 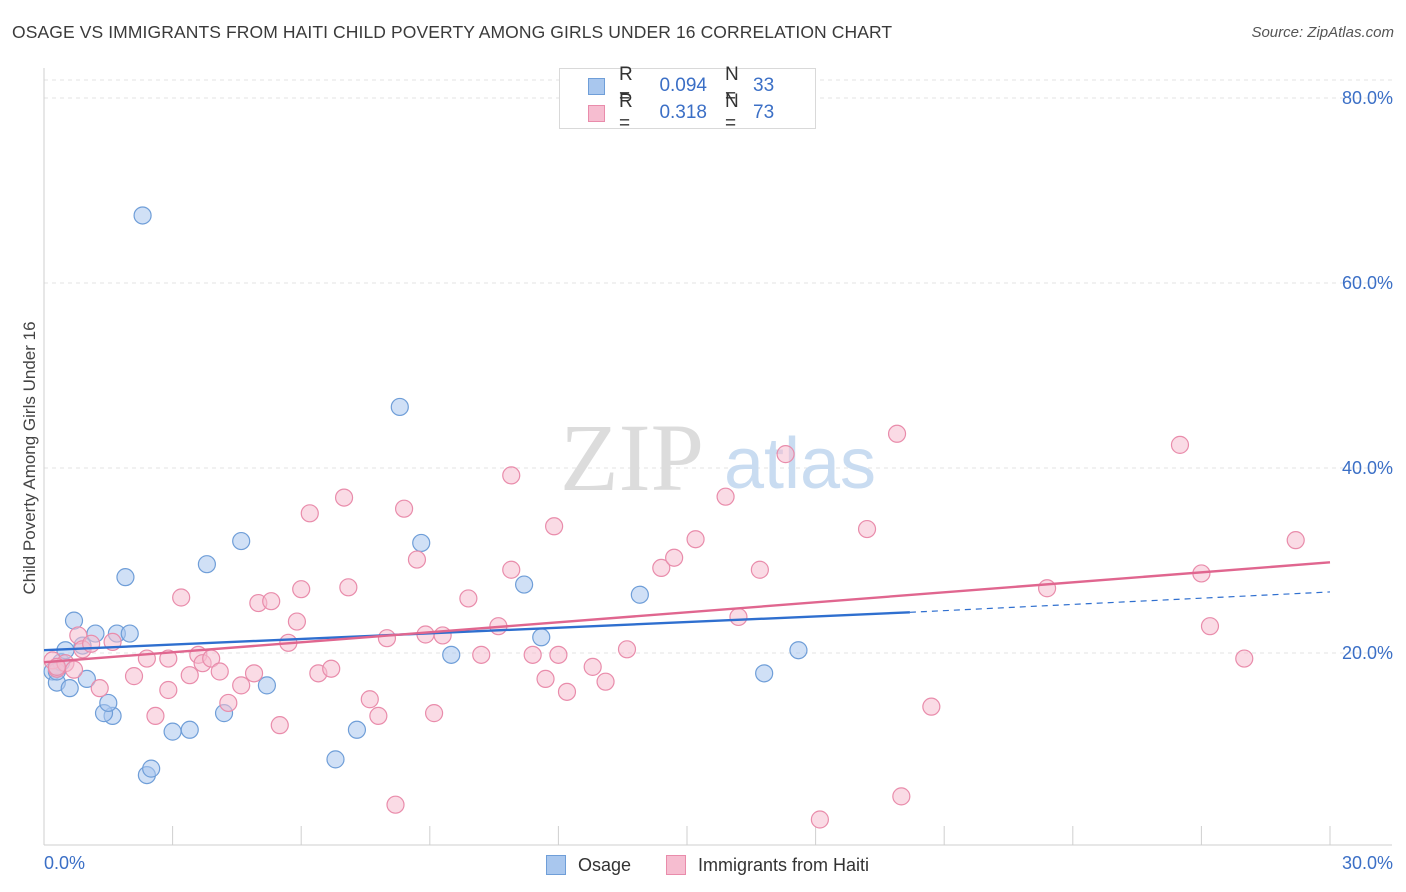 What do you see at coordinates (1367, 863) in the screenshot?
I see `x-tick-label-end: 30.0%` at bounding box center [1367, 863].